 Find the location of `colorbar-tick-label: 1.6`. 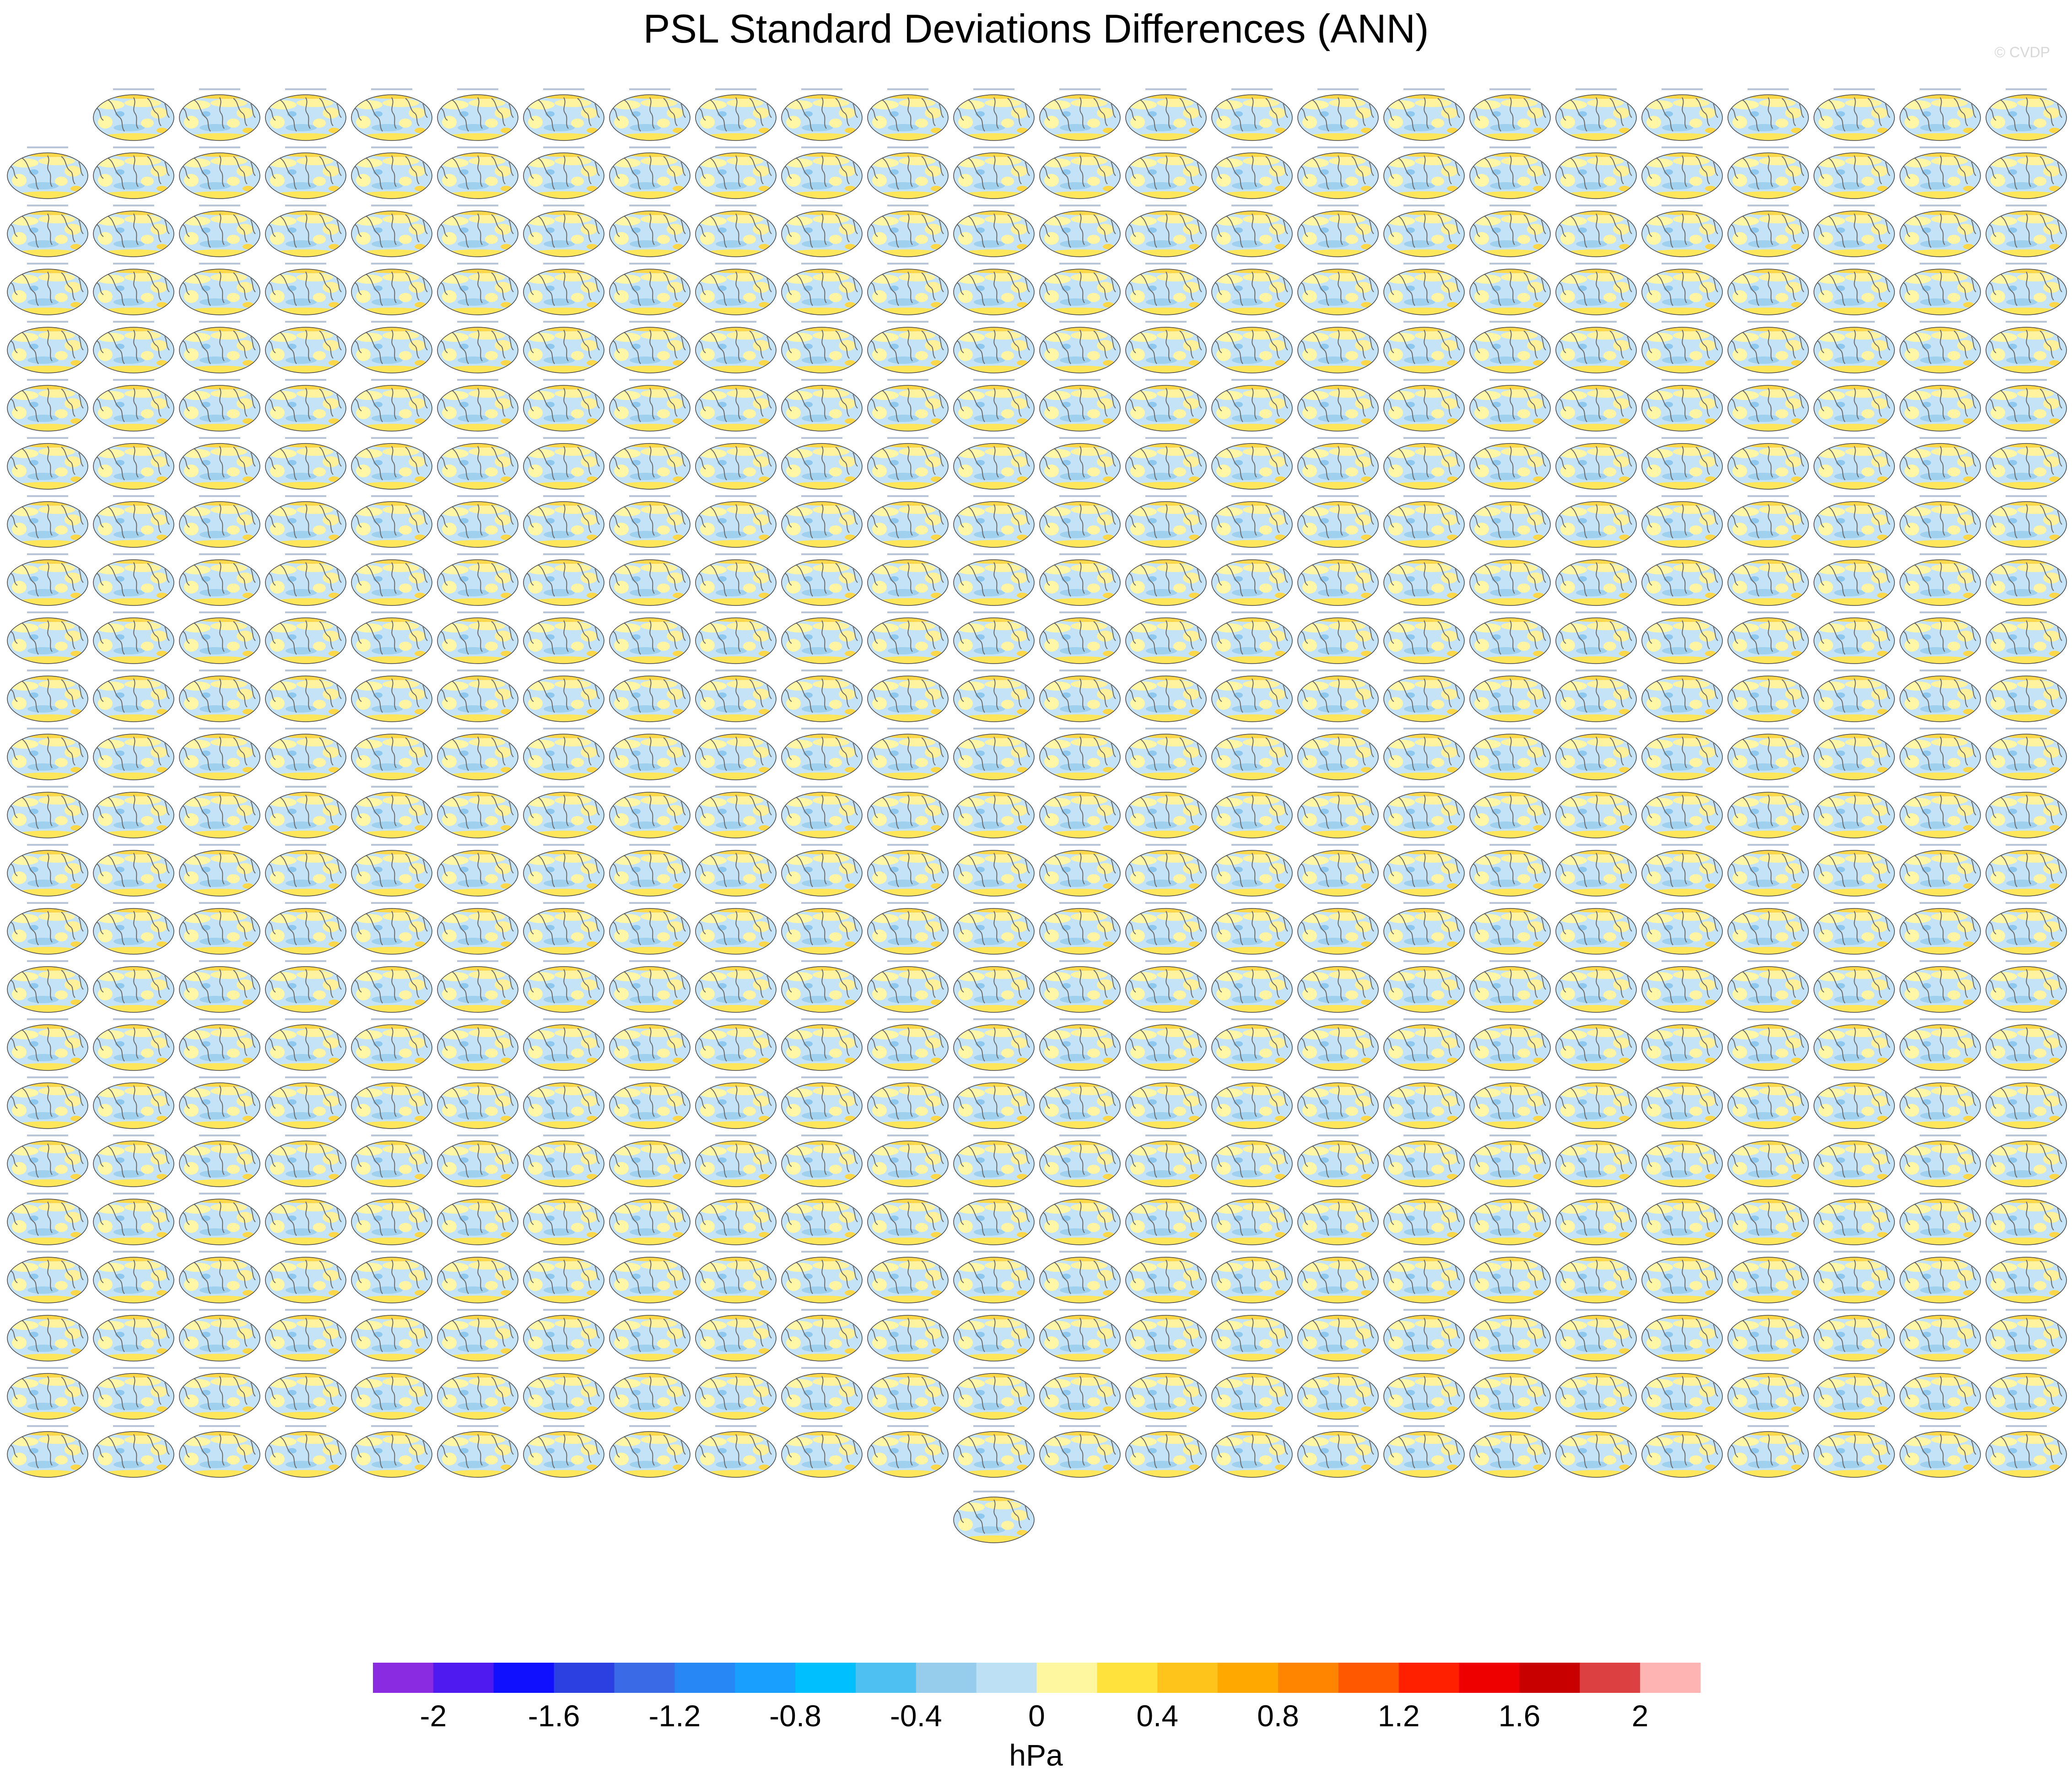

colorbar-tick-label: 1.6 is located at coordinates (1520, 1716).